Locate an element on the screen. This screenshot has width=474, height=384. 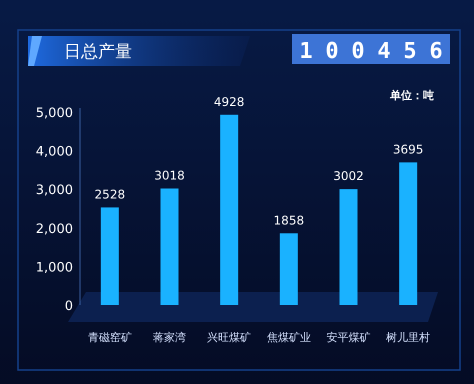
x-tick-label: 焦煤矿业 is located at coordinates (288, 337).